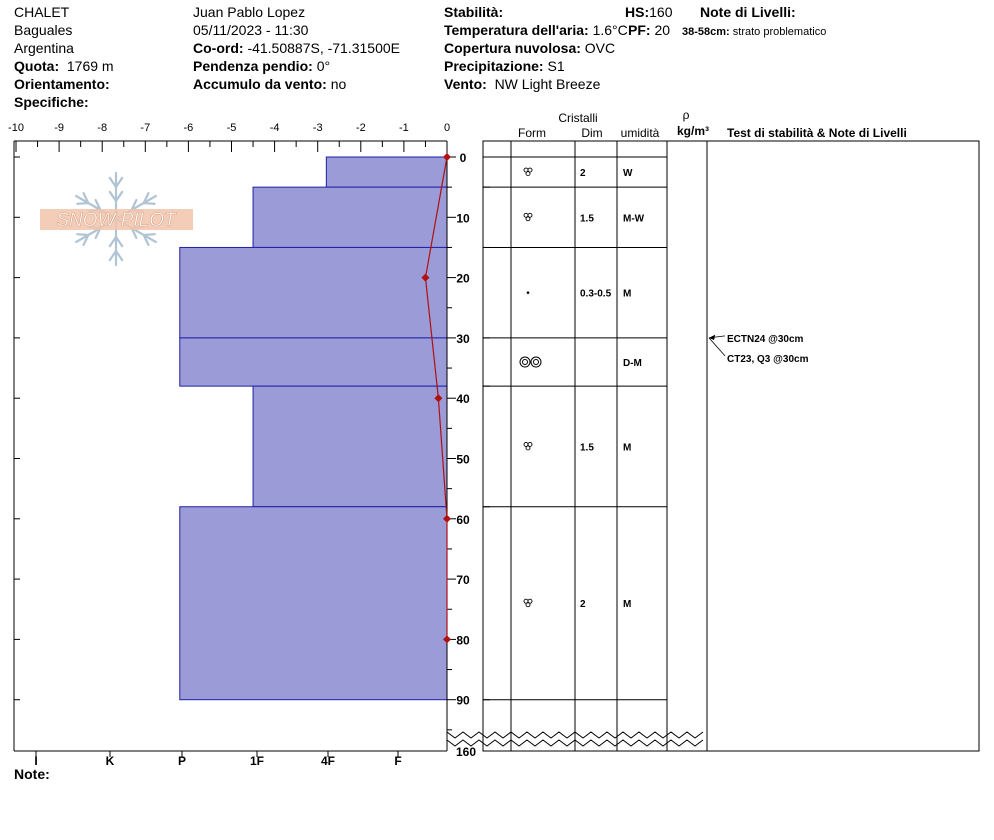  Describe the element at coordinates (16, 128) in the screenshot. I see `temp-tick-label: -10` at that location.